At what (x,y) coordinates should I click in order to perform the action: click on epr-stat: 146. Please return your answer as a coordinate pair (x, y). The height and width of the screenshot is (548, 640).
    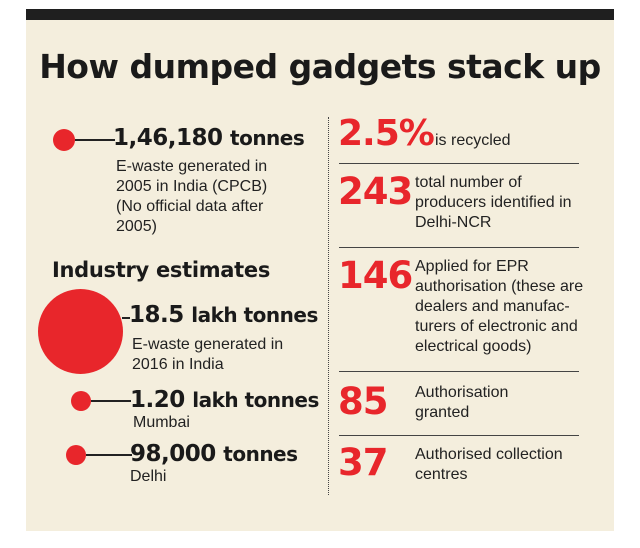
    Looking at the image, I should click on (375, 275).